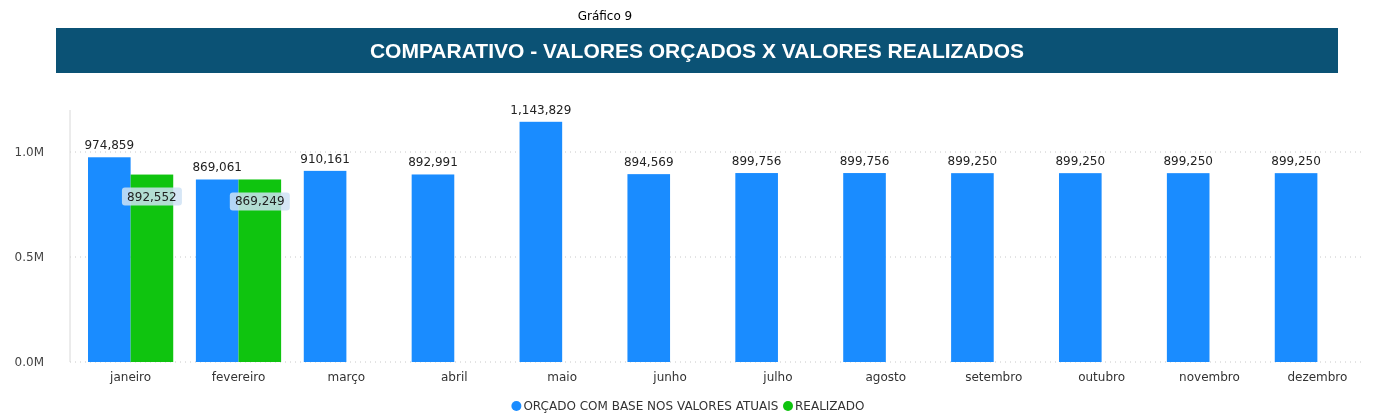  Describe the element at coordinates (605, 16) in the screenshot. I see `text: Gráfico 9` at that location.